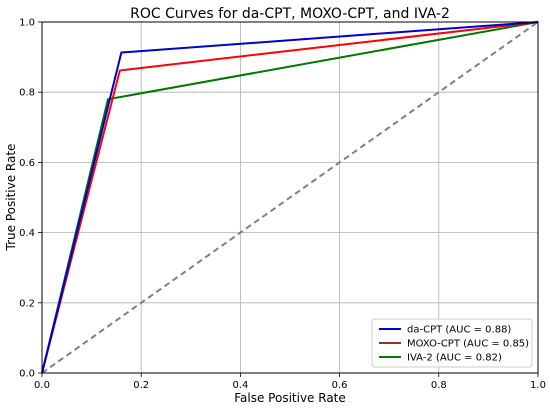 The image size is (550, 410). I want to click on y-tick-label: 0.0, so click(27, 374).